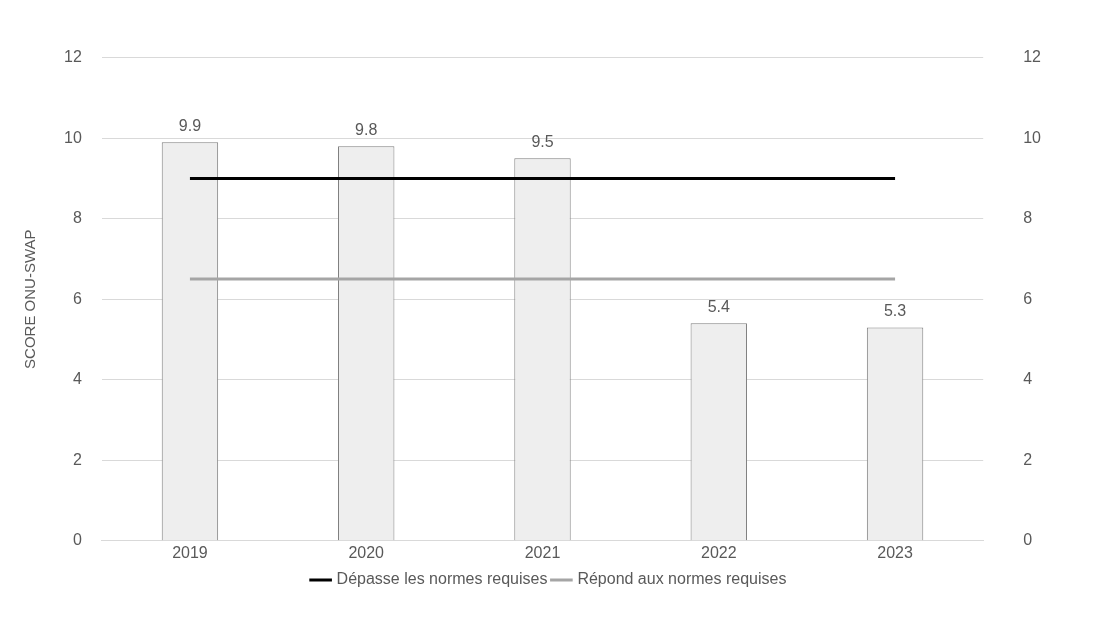 The image size is (1109, 617). What do you see at coordinates (542, 141) in the screenshot?
I see `data-label: 9.5` at bounding box center [542, 141].